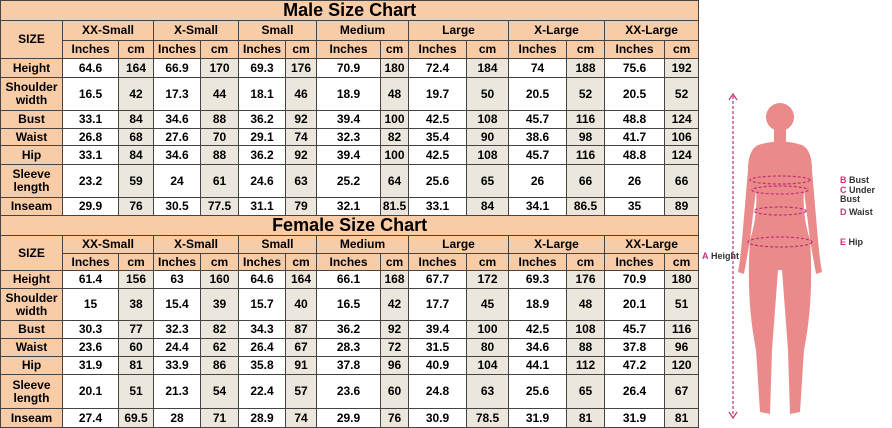  Describe the element at coordinates (177, 347) in the screenshot. I see `cell: 24.4` at that location.